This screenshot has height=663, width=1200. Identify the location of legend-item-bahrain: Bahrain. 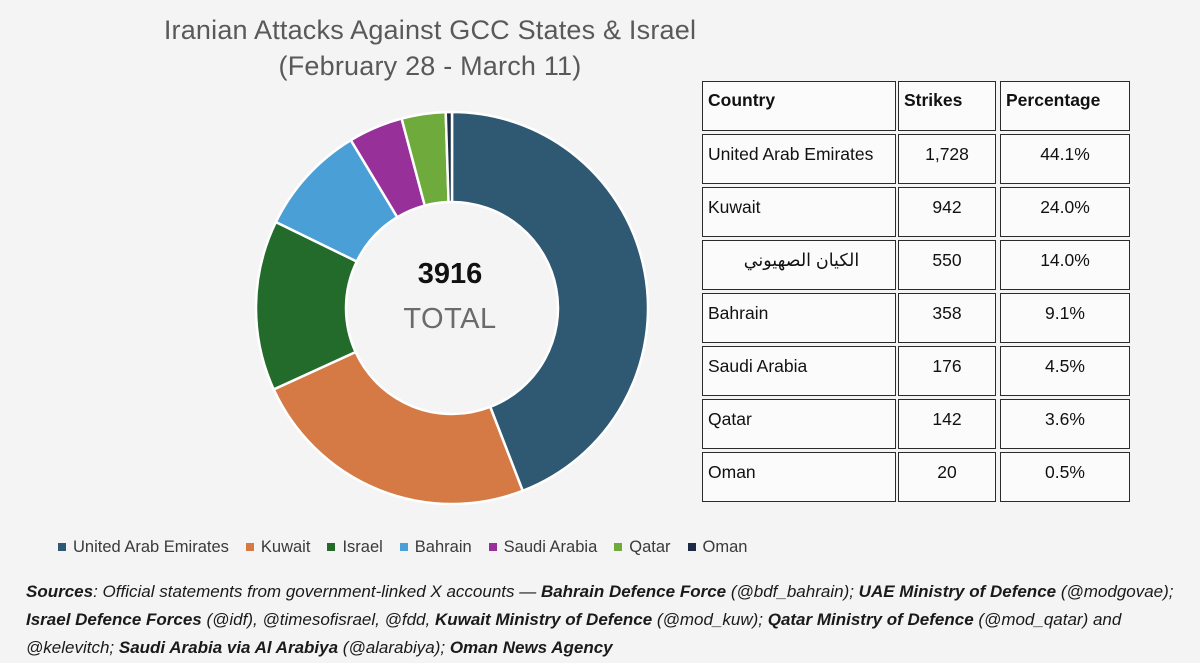
(435, 547).